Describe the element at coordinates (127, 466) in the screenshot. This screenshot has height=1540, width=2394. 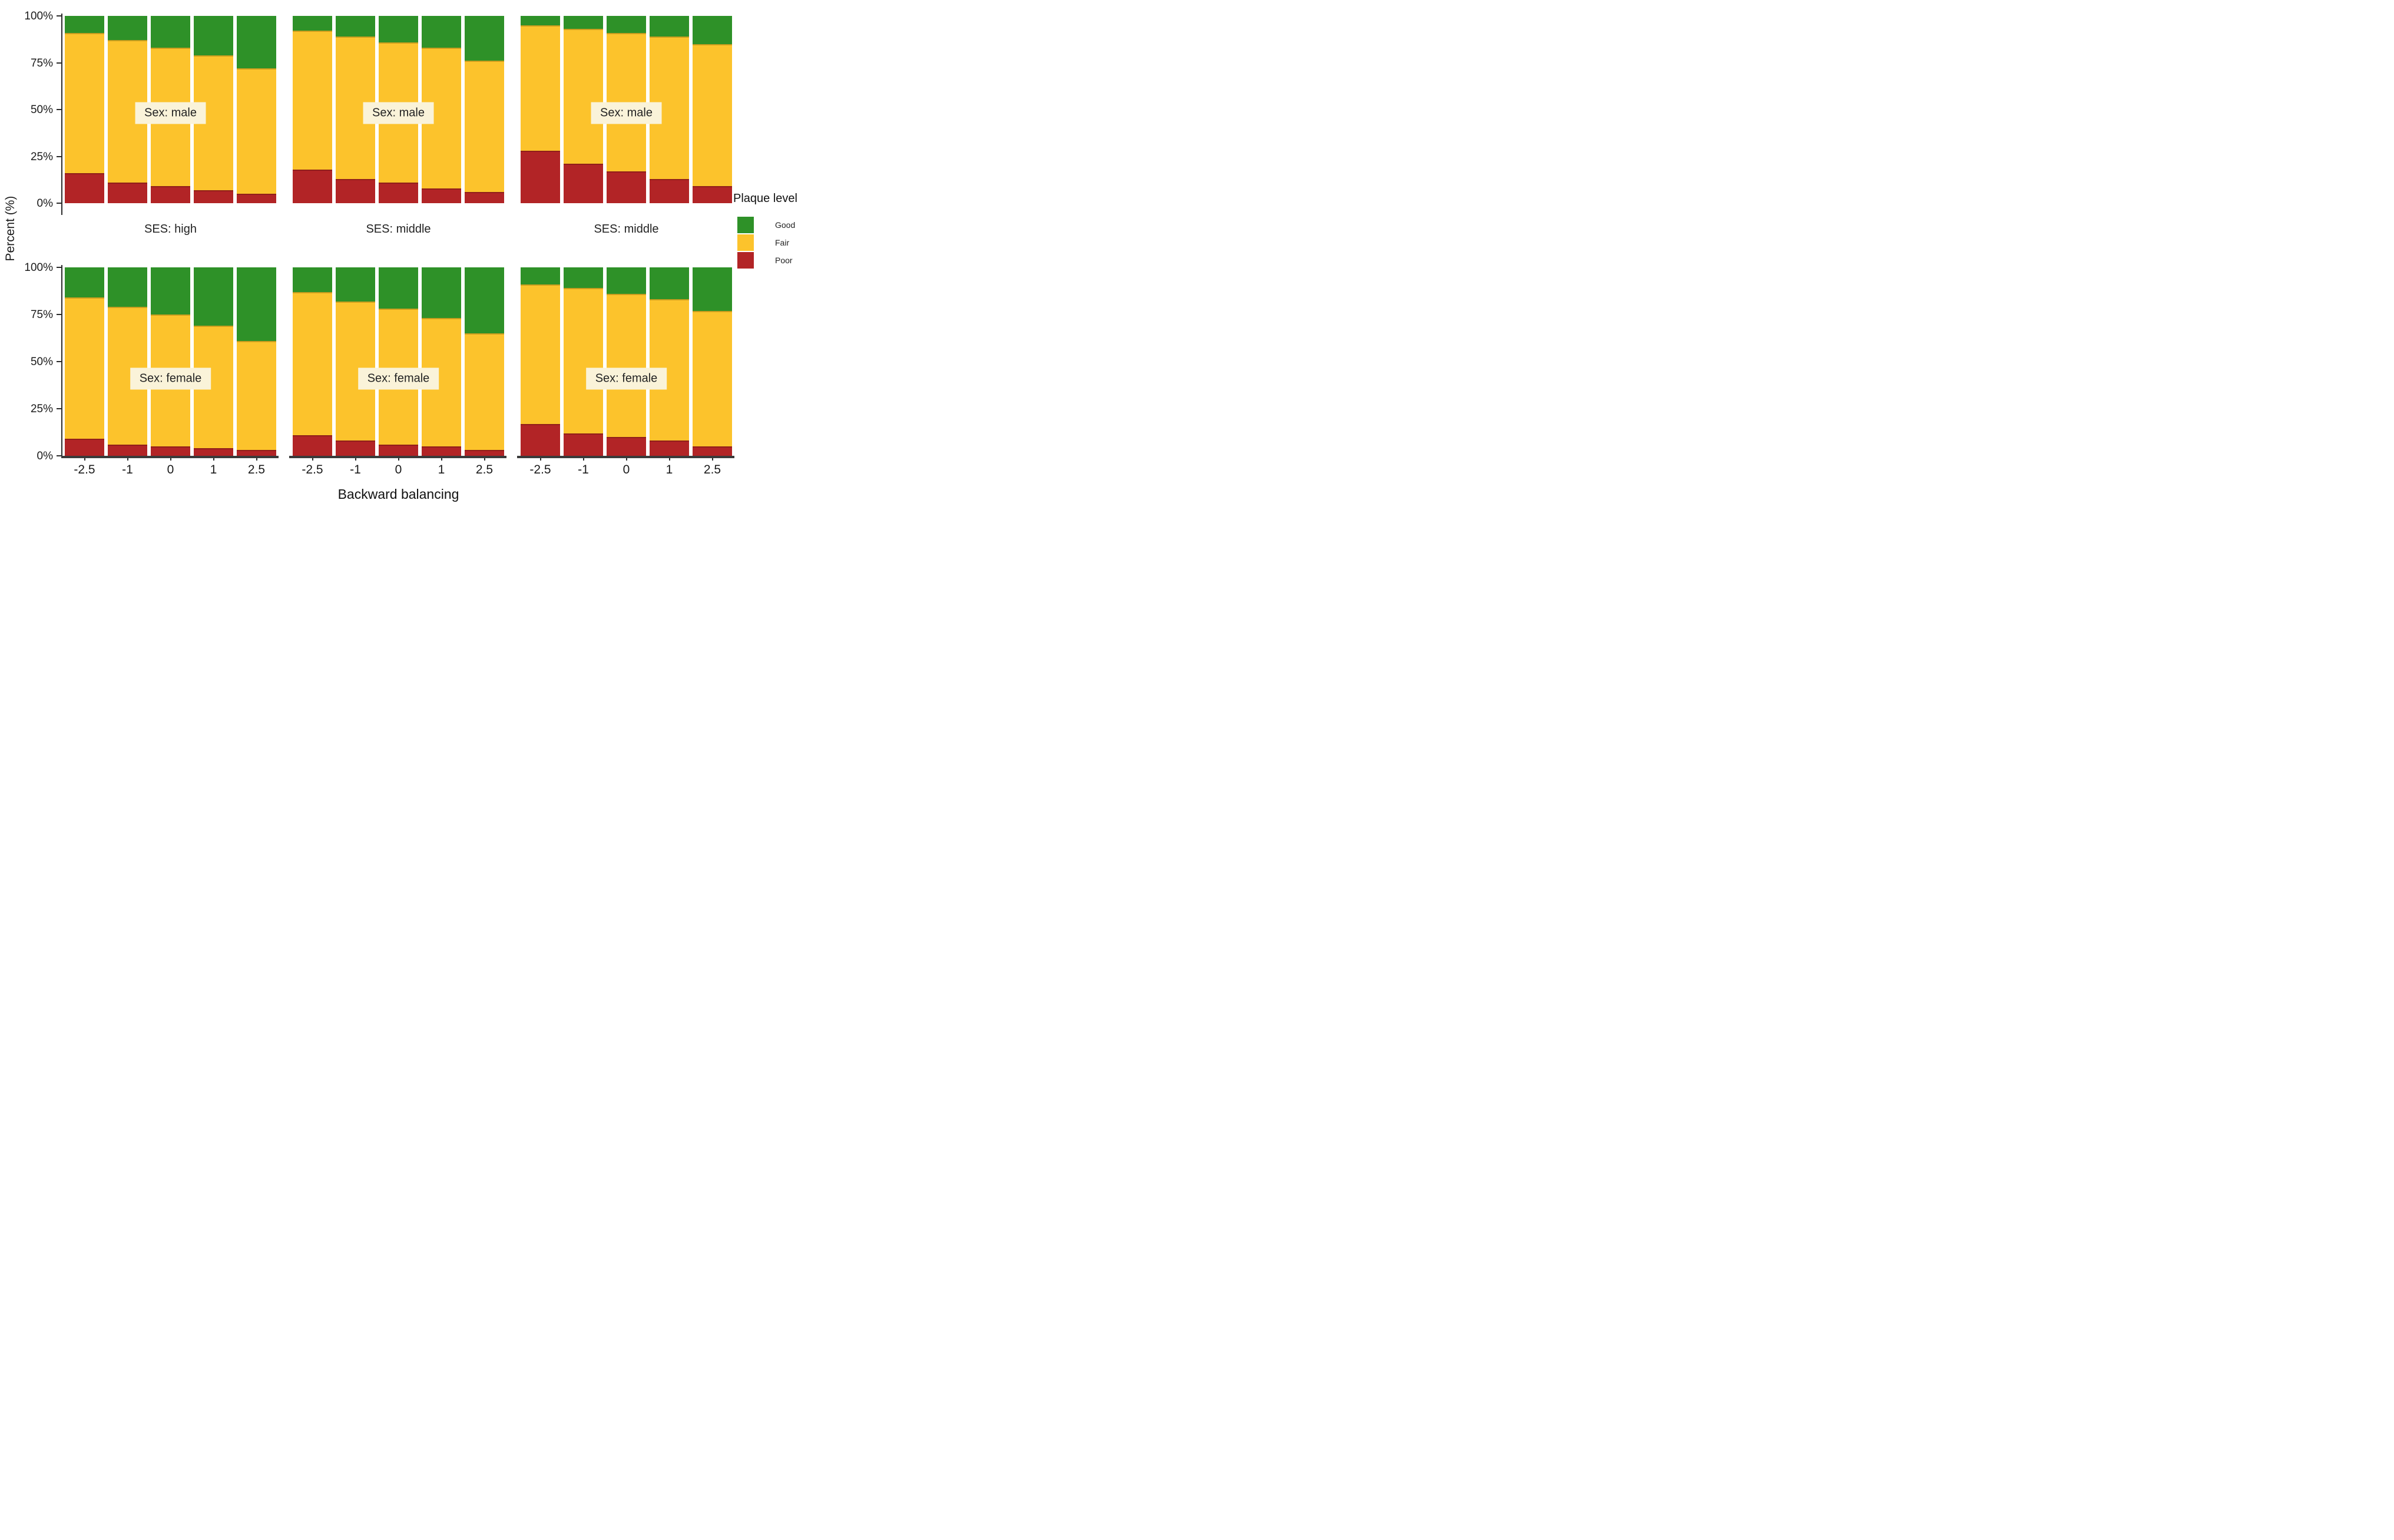
I see `x-tick-cell: -1` at that location.